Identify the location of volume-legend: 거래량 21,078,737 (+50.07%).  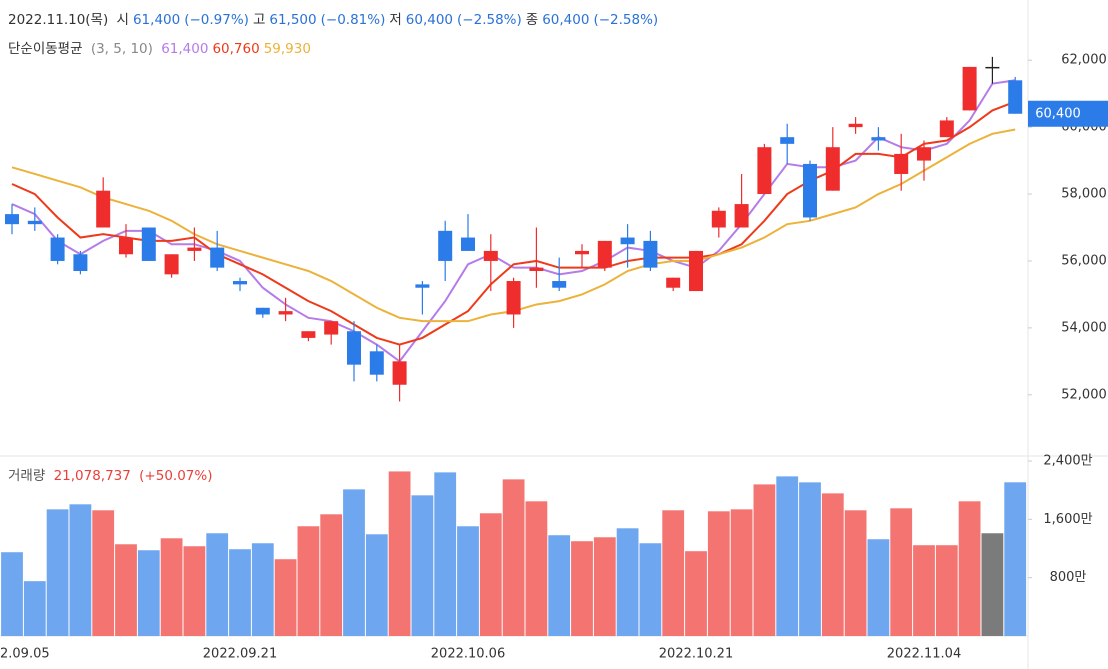
(112, 474).